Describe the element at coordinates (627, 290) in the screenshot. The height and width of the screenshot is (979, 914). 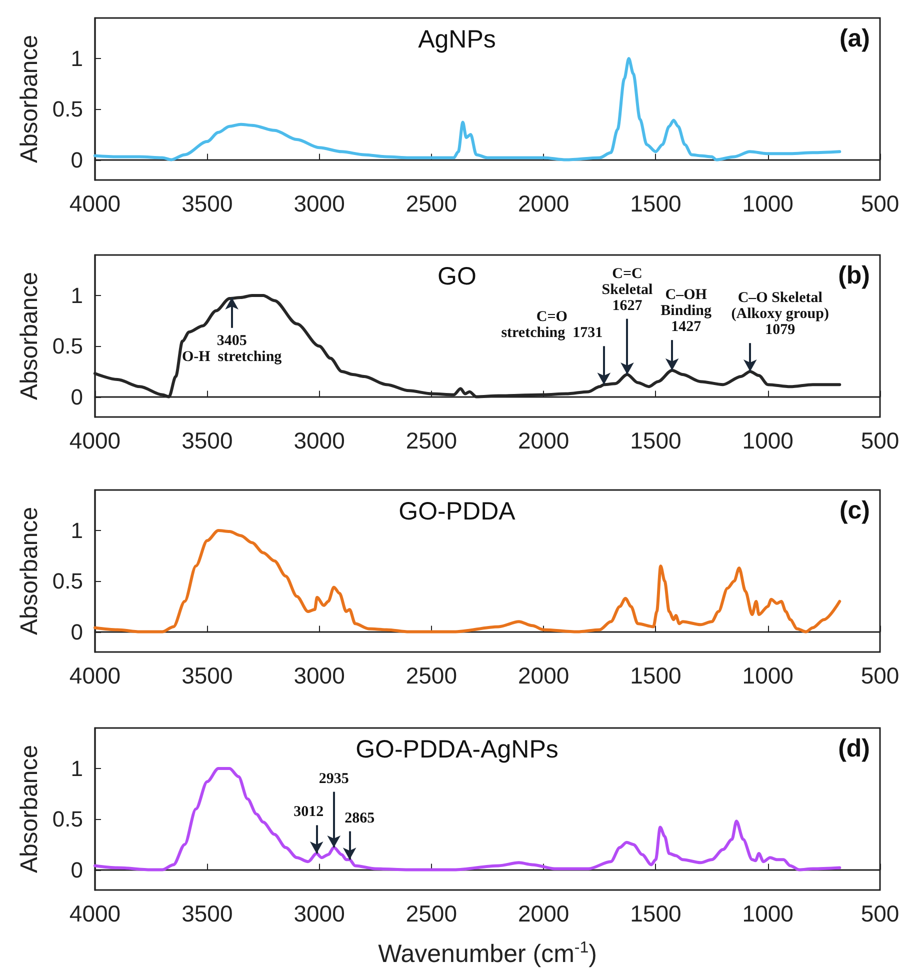
I see `annotation: C=C Skeletal 1627` at that location.